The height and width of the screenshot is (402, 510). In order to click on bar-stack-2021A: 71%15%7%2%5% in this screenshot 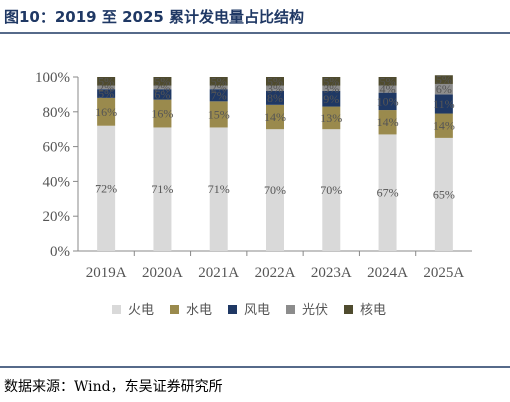, I will do `click(219, 162)`.